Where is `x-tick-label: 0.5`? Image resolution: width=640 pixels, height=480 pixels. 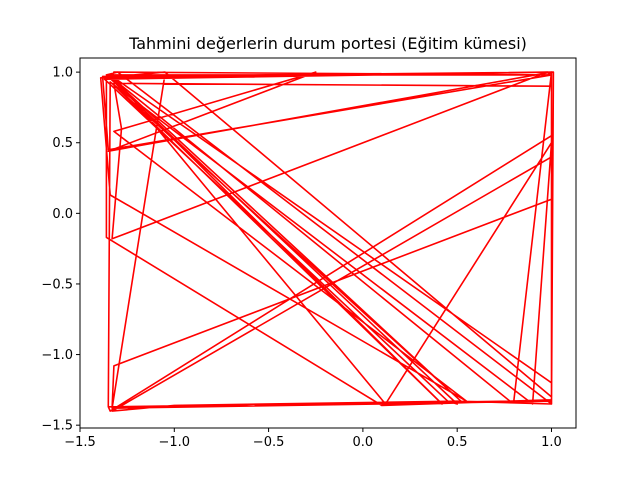
x-tick-label: 0.5 is located at coordinates (457, 442).